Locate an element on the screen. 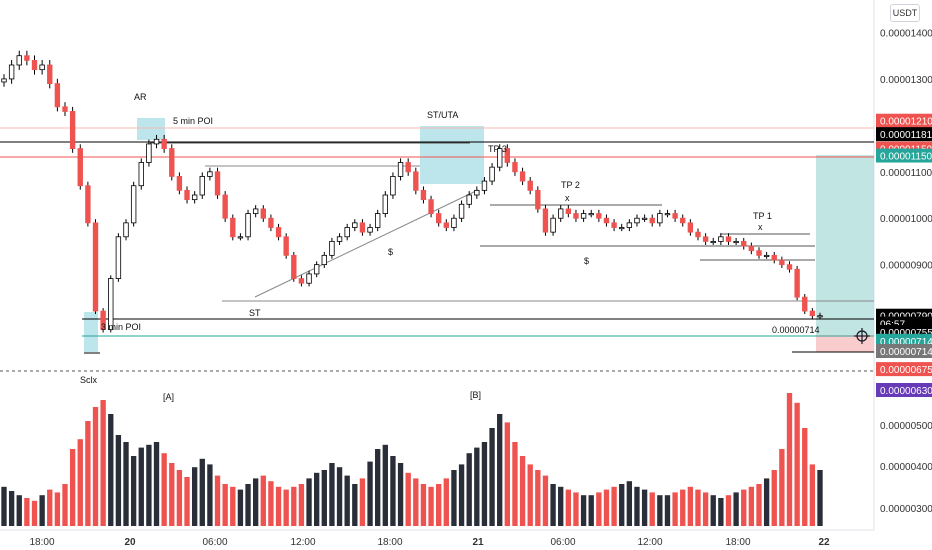 The image size is (932, 550). volume-tick-label: 0.00000400 is located at coordinates (906, 467).